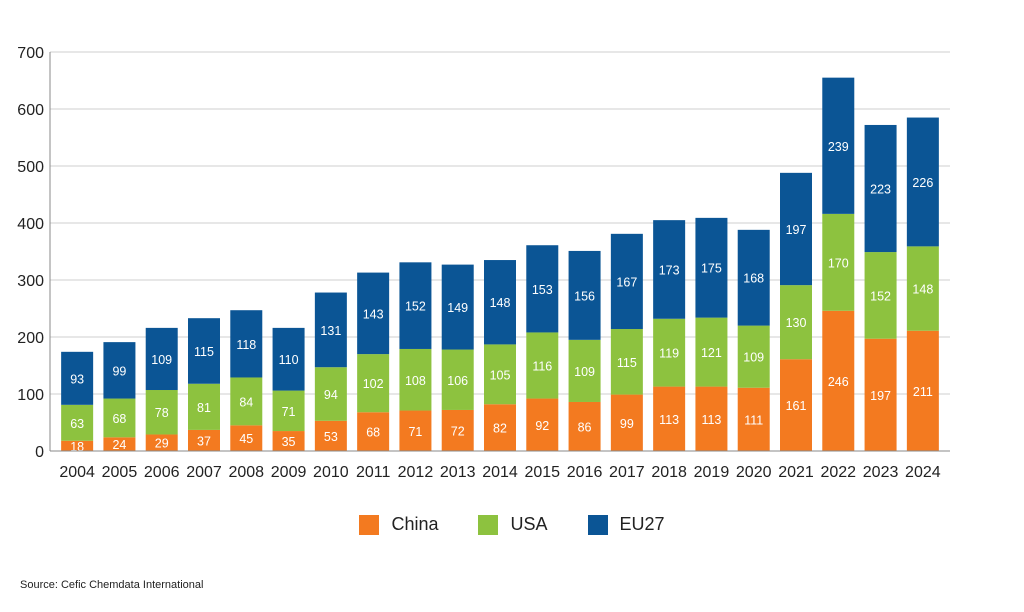  I want to click on data-label: 121, so click(711, 353).